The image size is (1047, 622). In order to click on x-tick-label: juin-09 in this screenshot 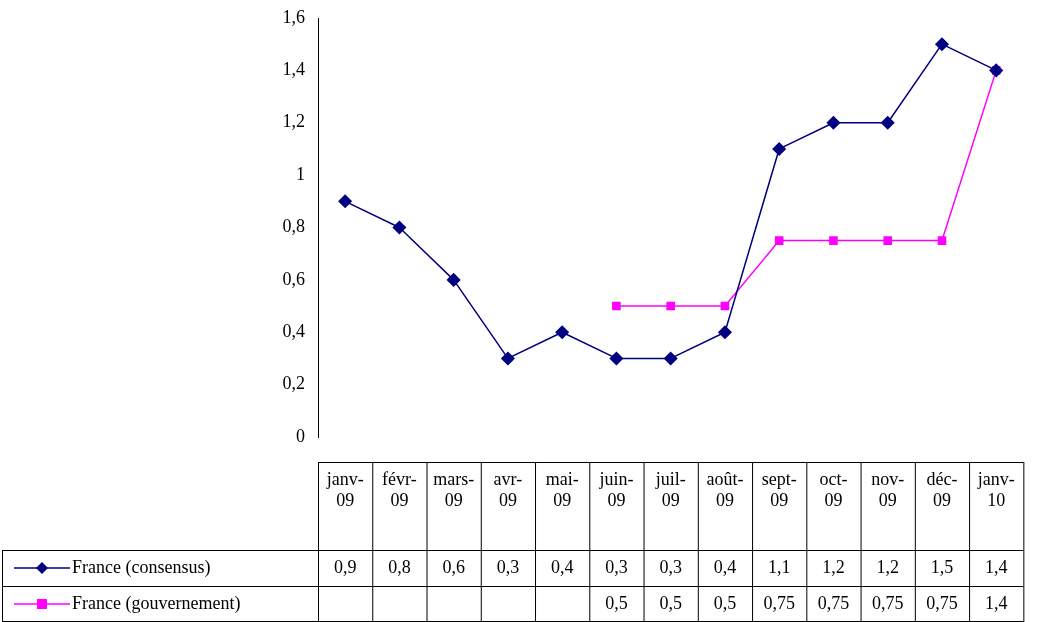, I will do `click(616, 489)`.